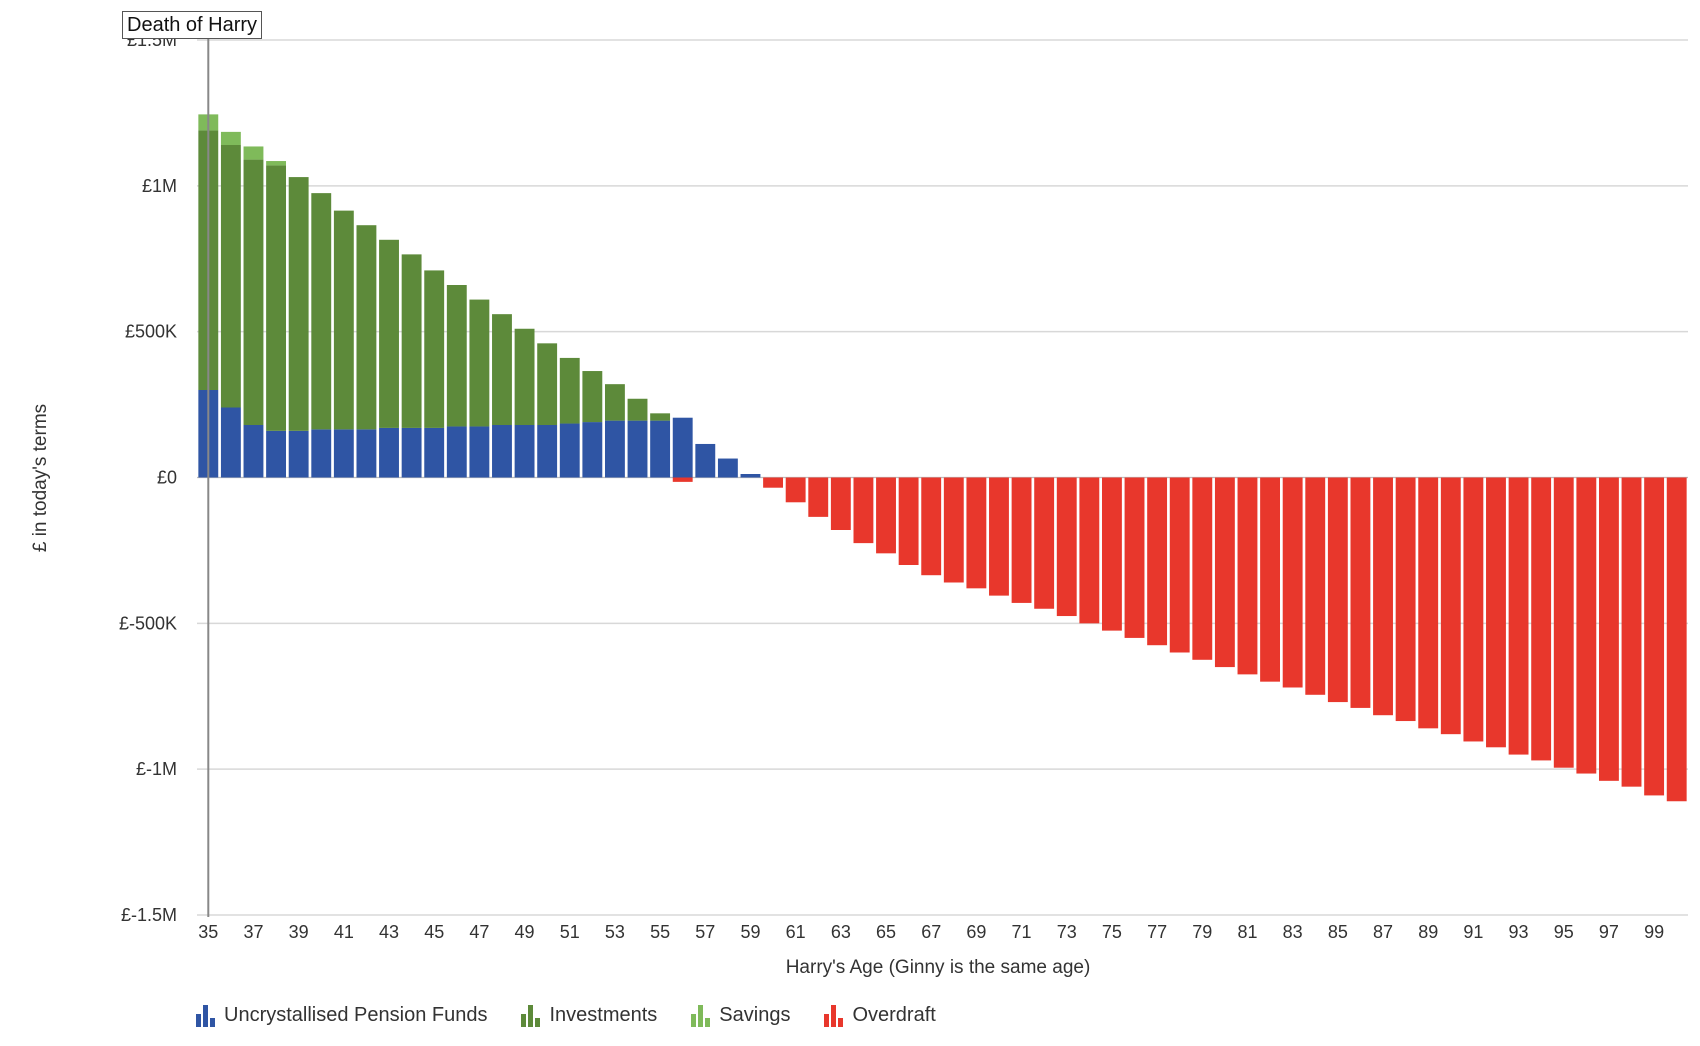 This screenshot has height=1046, width=1700. Describe the element at coordinates (701, 1015) in the screenshot. I see `bar-chart-icon` at that location.